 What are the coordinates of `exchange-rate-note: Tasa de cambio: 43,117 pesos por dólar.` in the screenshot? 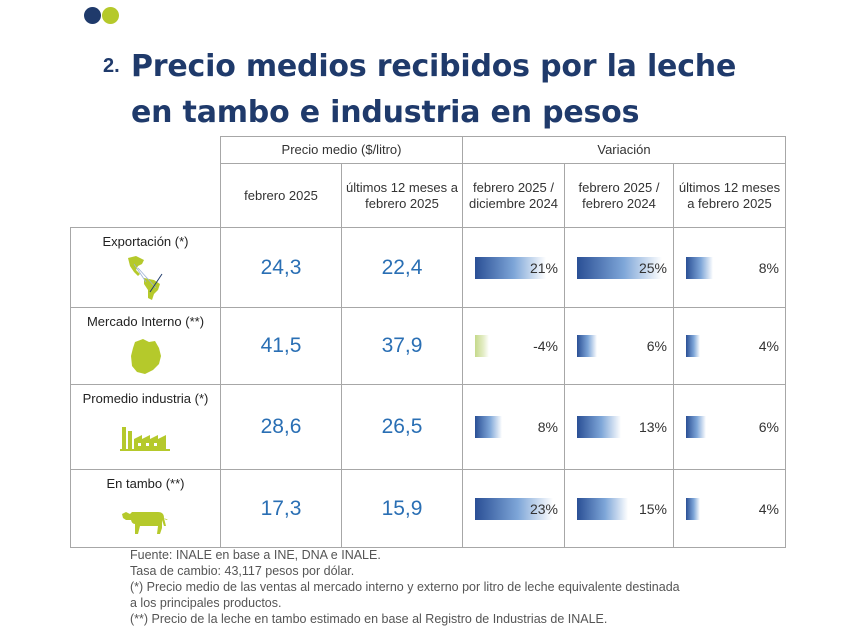 It's located at (242, 571).